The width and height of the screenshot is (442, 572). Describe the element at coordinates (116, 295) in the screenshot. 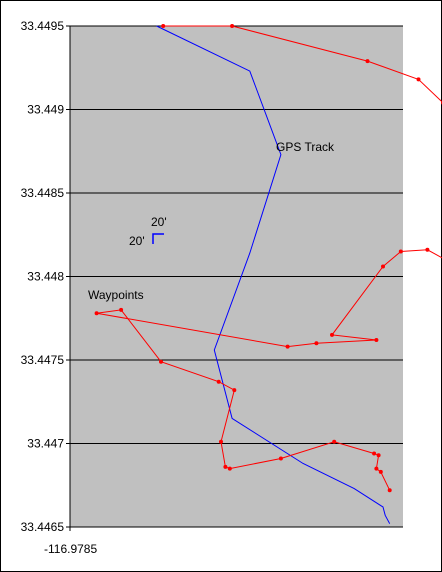

I see `waypoints-annotation: Waypoints` at that location.